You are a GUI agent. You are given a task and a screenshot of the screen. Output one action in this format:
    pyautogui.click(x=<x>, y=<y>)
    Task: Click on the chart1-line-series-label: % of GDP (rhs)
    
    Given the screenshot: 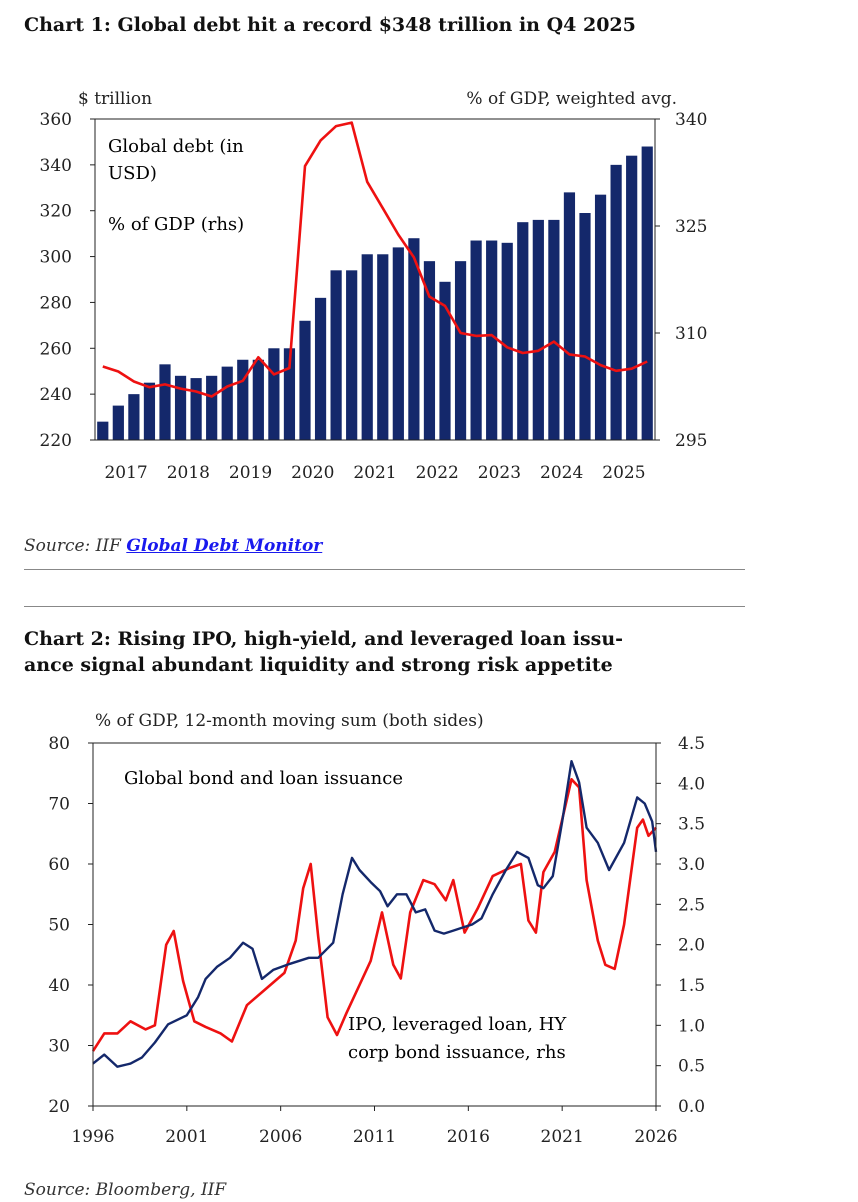 What is the action you would take?
    pyautogui.click(x=176, y=224)
    